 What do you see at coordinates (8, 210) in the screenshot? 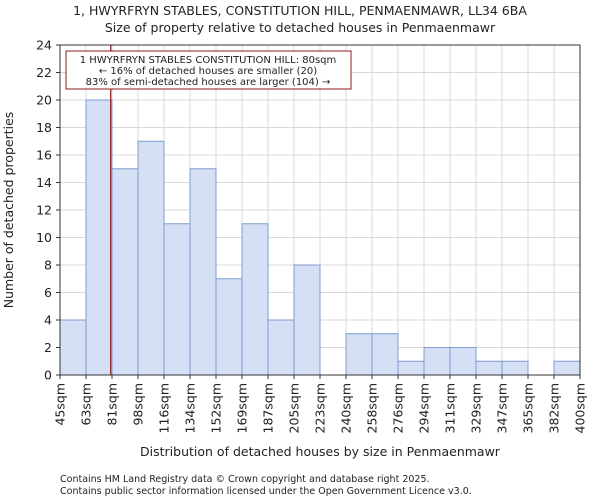
I see `y-axis-label: Number of detached properties` at bounding box center [8, 210].